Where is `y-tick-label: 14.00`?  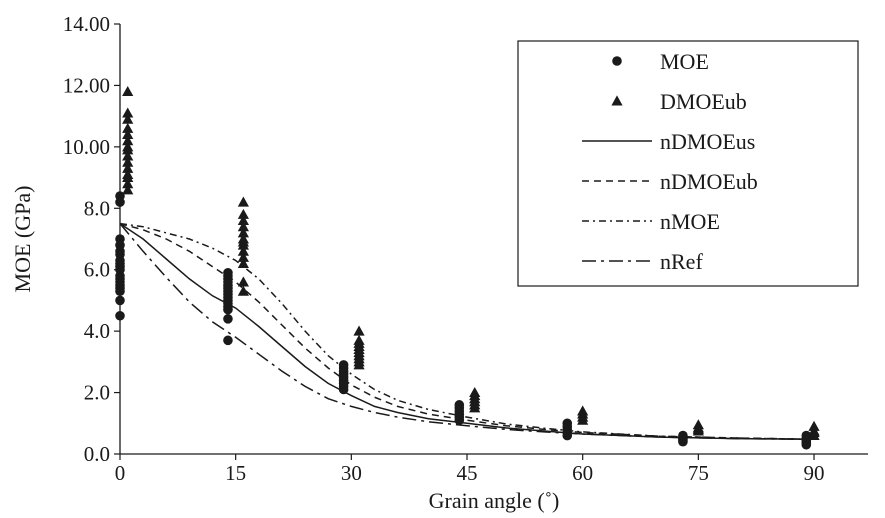
y-tick-label: 14.00 is located at coordinates (86, 24).